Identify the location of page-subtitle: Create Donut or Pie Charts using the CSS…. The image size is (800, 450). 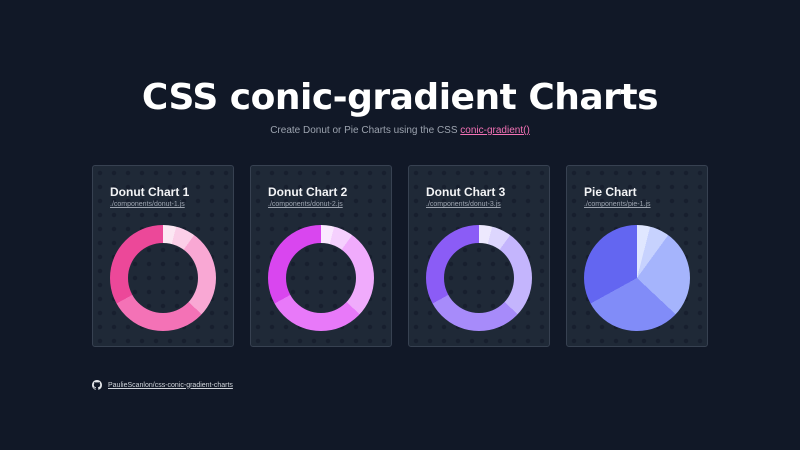
(400, 130).